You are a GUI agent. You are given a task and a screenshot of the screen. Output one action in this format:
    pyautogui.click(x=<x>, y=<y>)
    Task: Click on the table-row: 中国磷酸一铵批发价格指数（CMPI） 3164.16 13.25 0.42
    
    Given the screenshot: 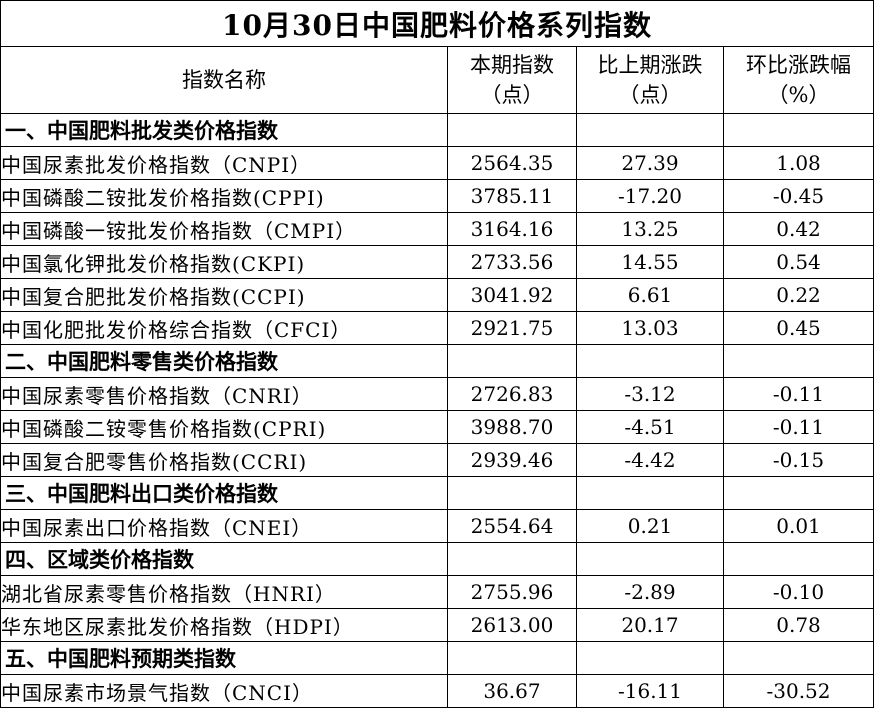 What is the action you would take?
    pyautogui.click(x=437, y=229)
    